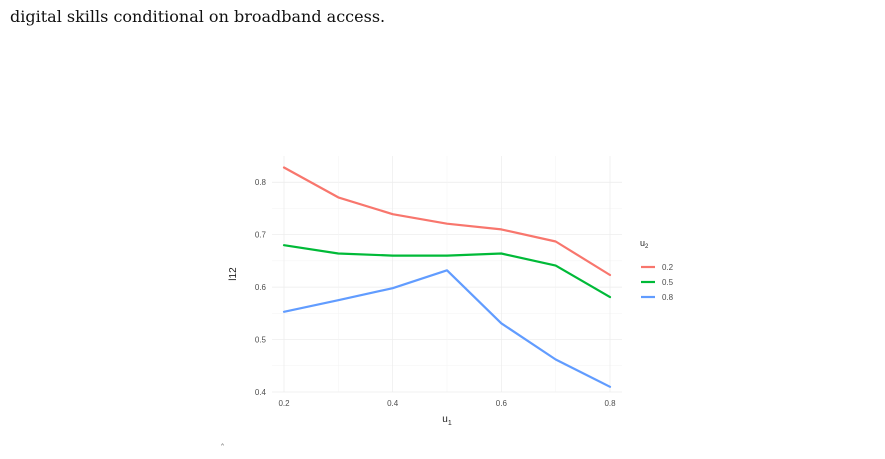 The height and width of the screenshot is (459, 885). I want to click on y-tick-label: 0.5, so click(261, 340).